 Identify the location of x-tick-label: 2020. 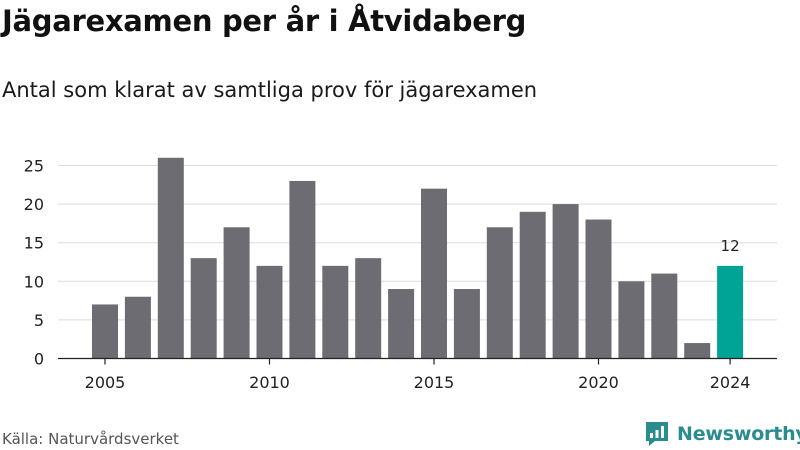
(598, 382).